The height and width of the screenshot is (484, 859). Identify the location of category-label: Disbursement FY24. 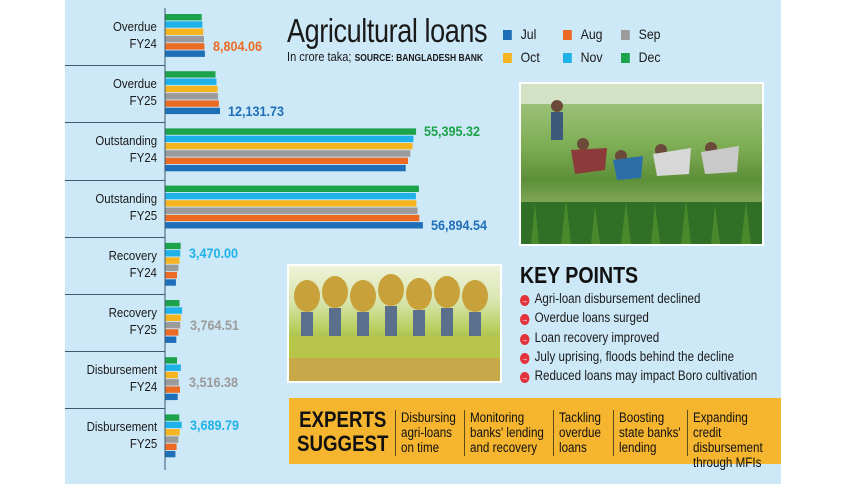
(121, 378).